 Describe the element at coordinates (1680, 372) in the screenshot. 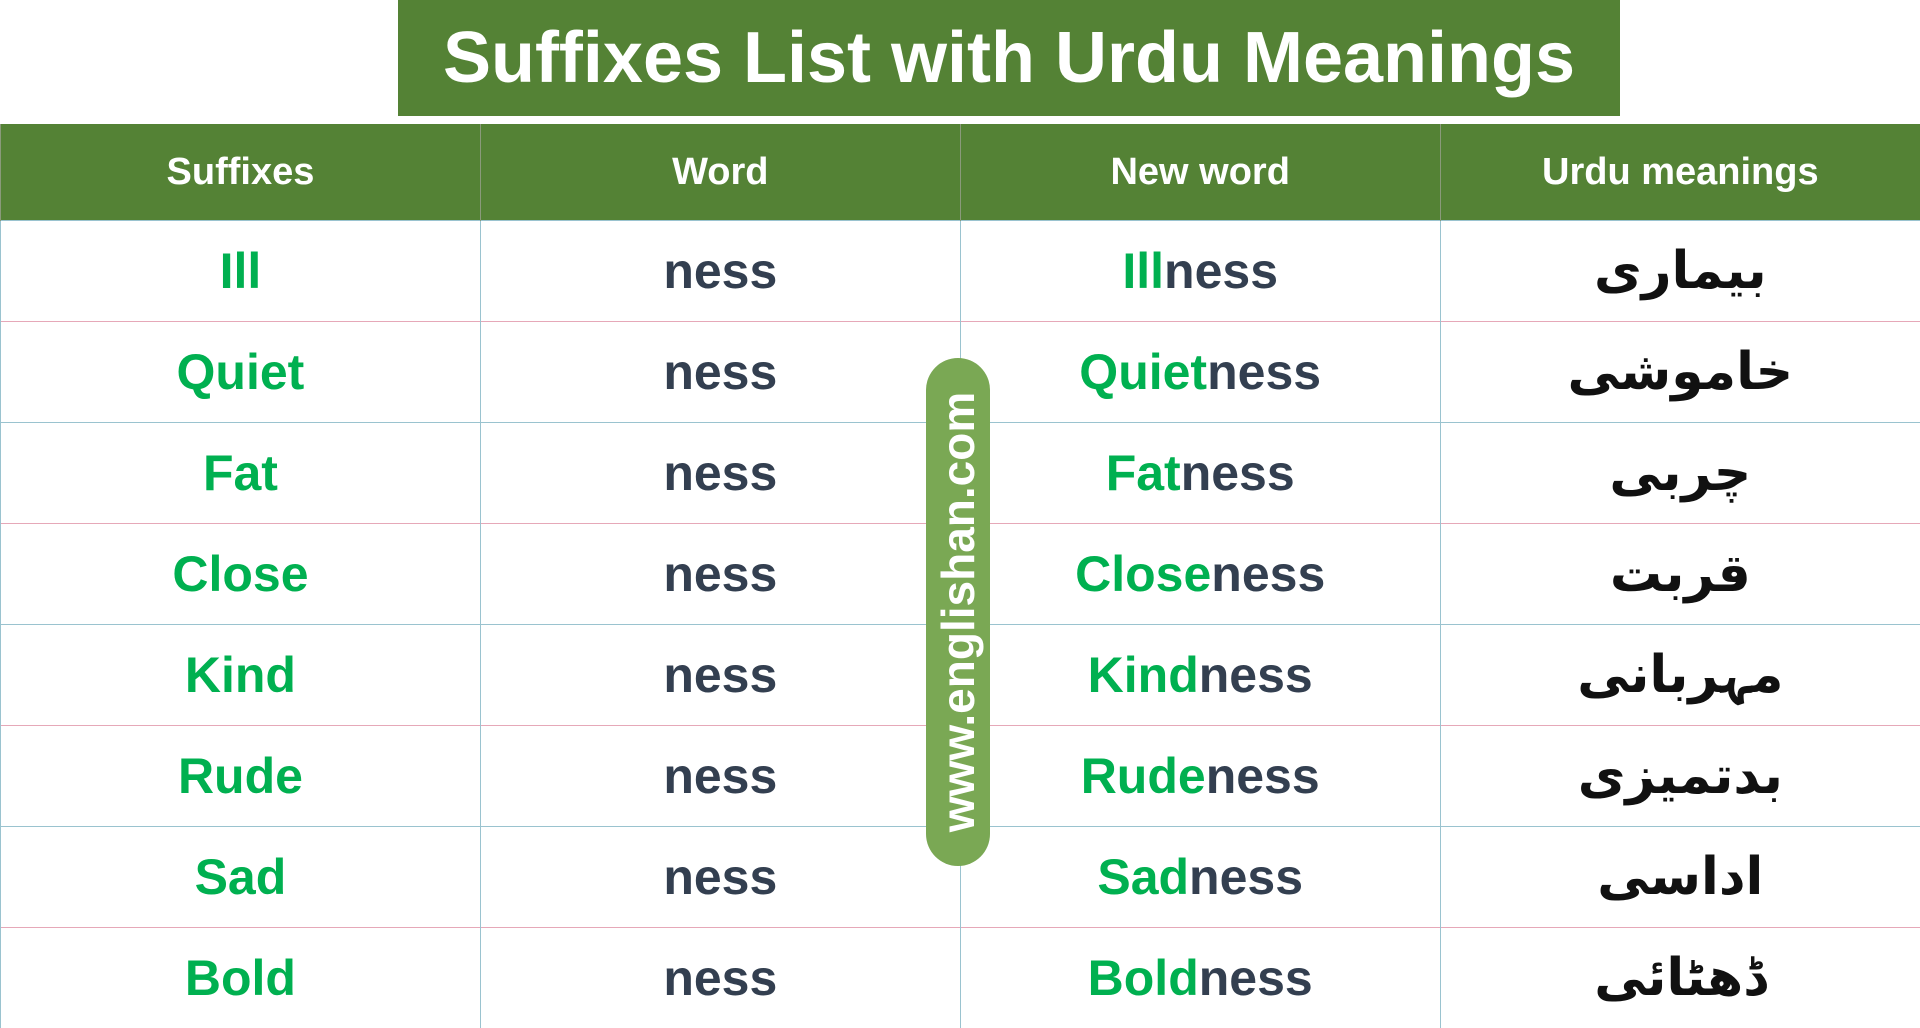

I see `urdu-cell: خاموشی` at that location.